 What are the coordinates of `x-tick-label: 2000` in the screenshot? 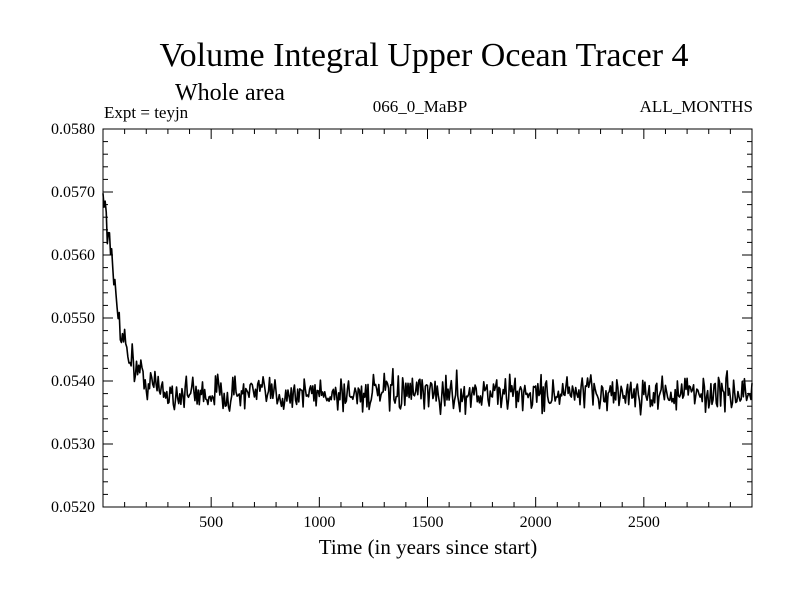 It's located at (536, 522).